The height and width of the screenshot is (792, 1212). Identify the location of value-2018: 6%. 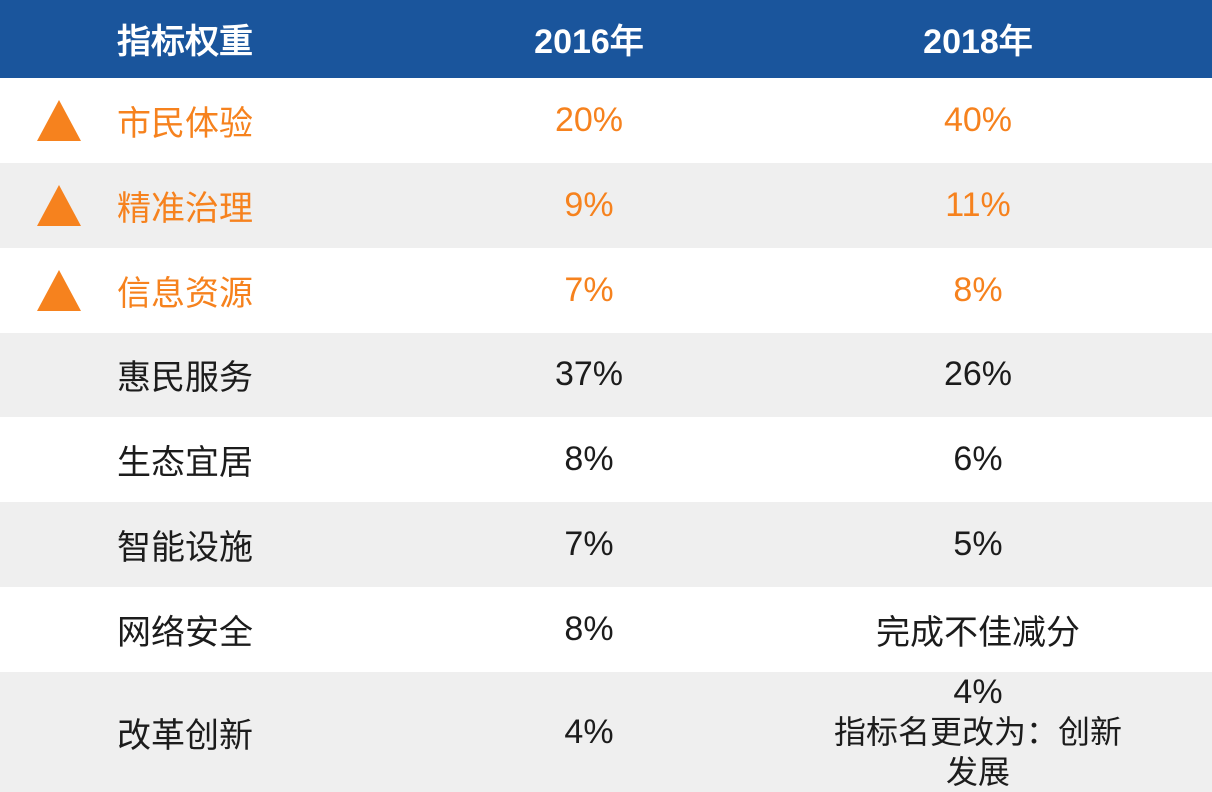
(978, 459).